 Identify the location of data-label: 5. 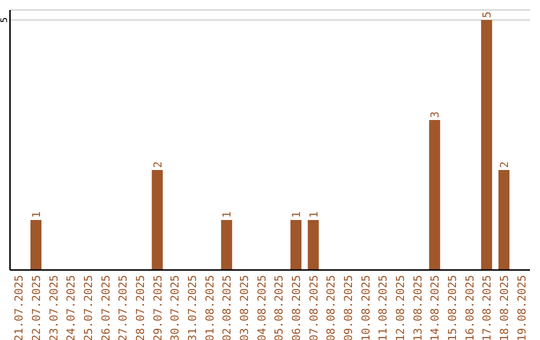
(487, 14).